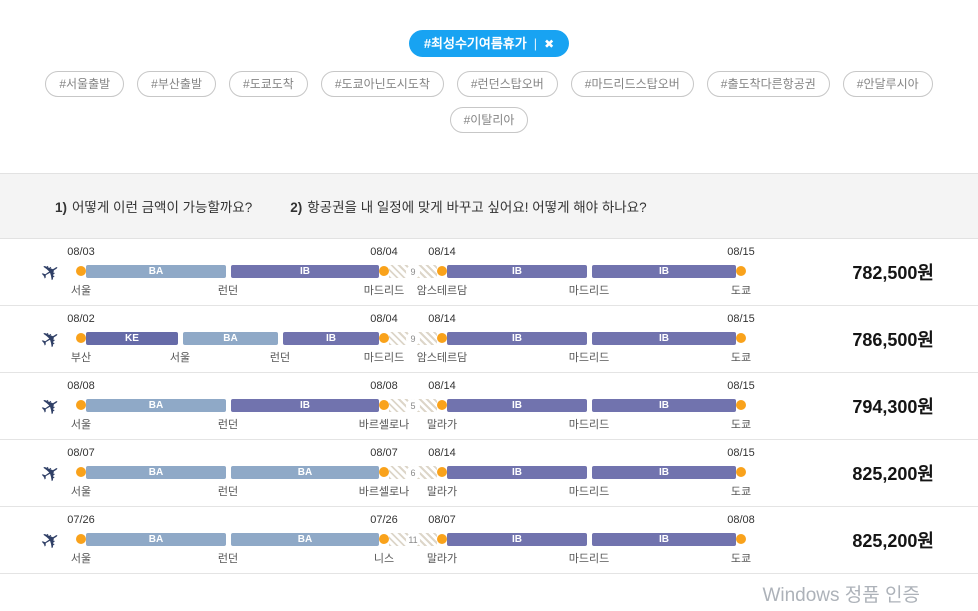 Image resolution: width=978 pixels, height=611 pixels. I want to click on question-2: 2) 항공권을 내 일정에 맞게 바꾸고 싶어요! 어떻게 해야 하나요?, so click(468, 206).